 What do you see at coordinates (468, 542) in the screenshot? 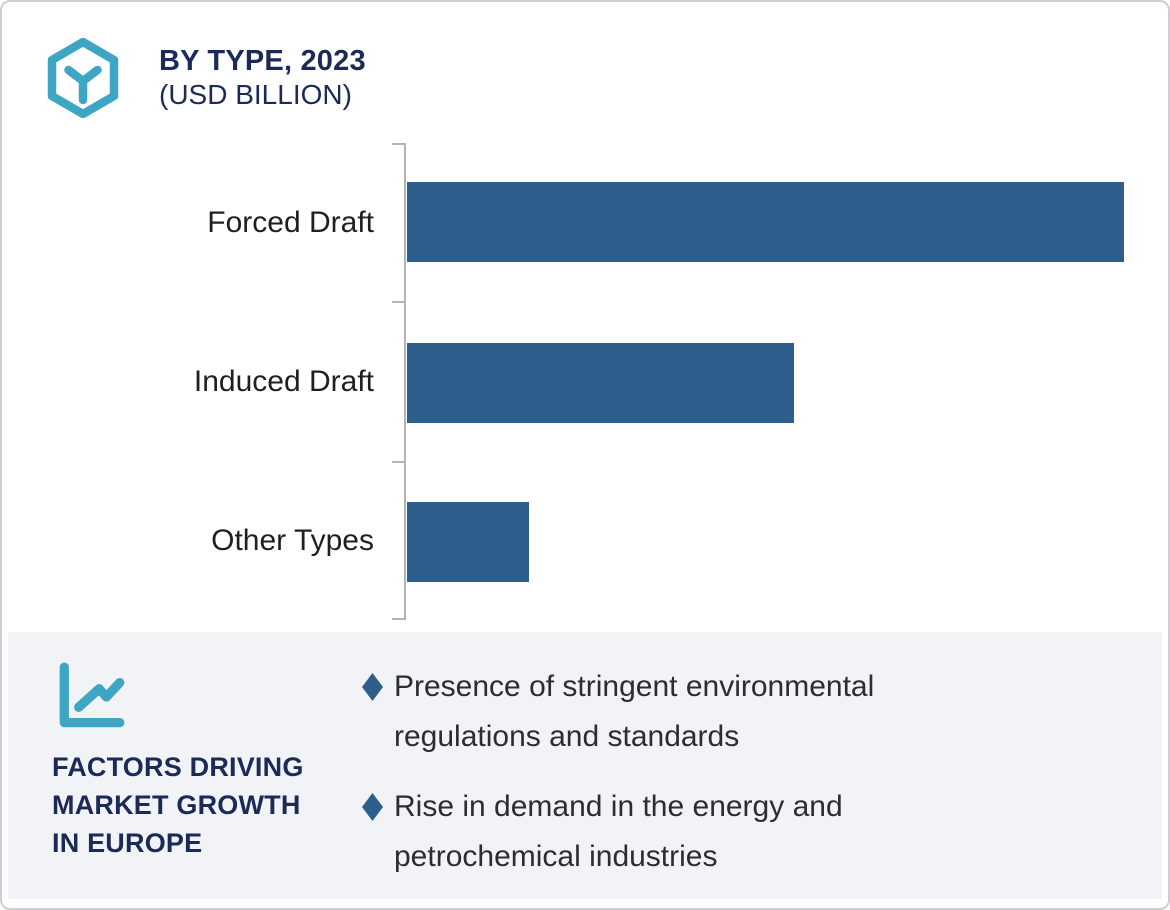
I see `bar-other-types` at bounding box center [468, 542].